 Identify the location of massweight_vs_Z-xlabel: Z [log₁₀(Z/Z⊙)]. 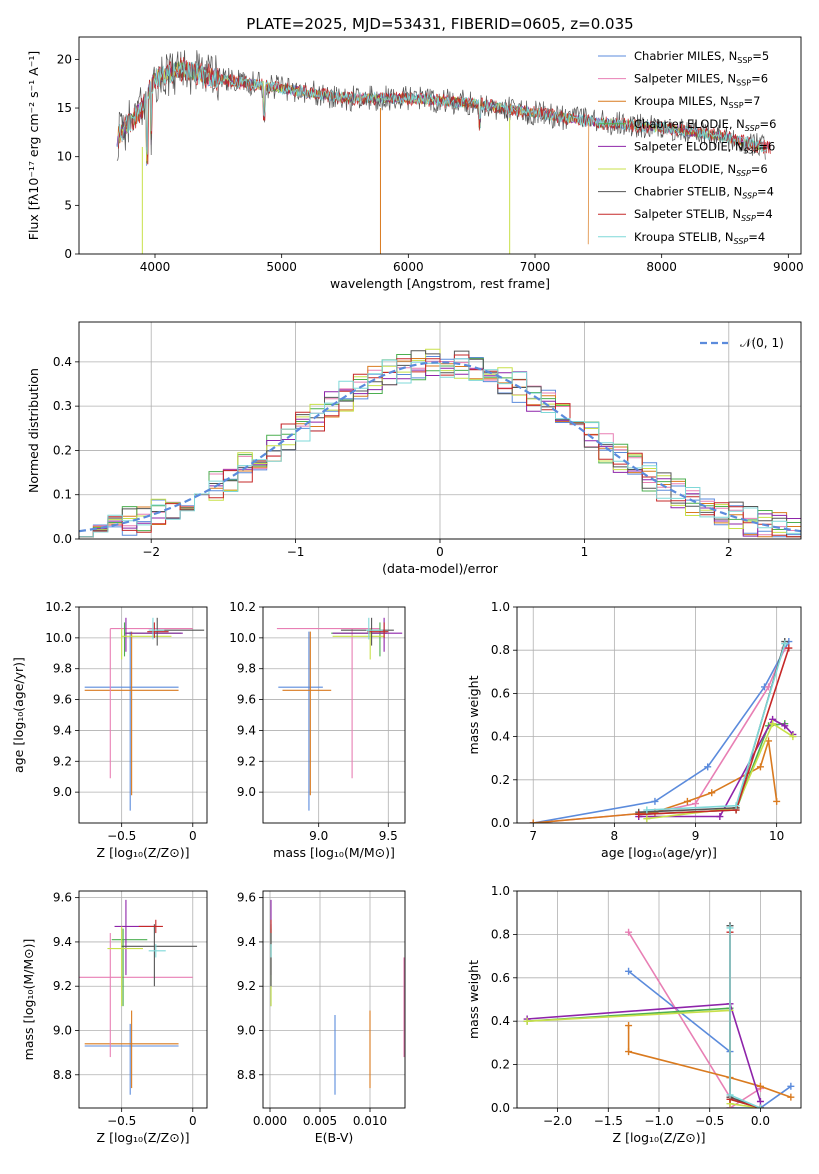
(659, 1137).